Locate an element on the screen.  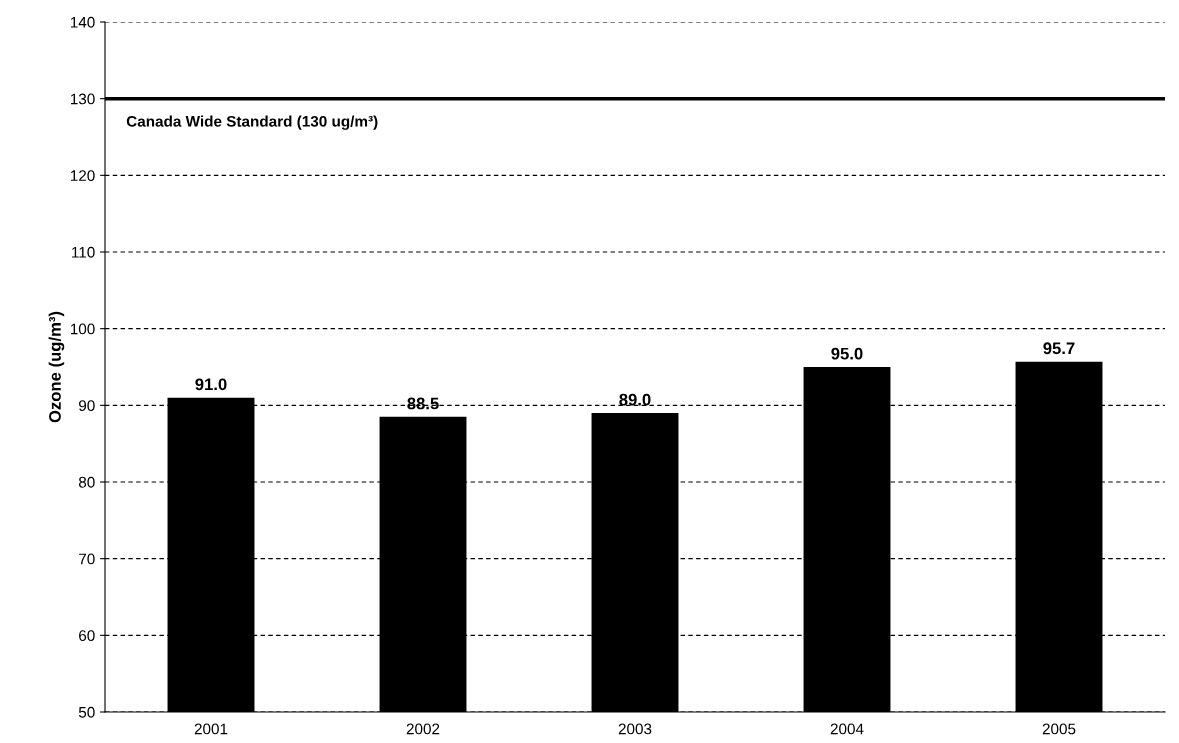
x-tick-label: 2002 is located at coordinates (423, 729).